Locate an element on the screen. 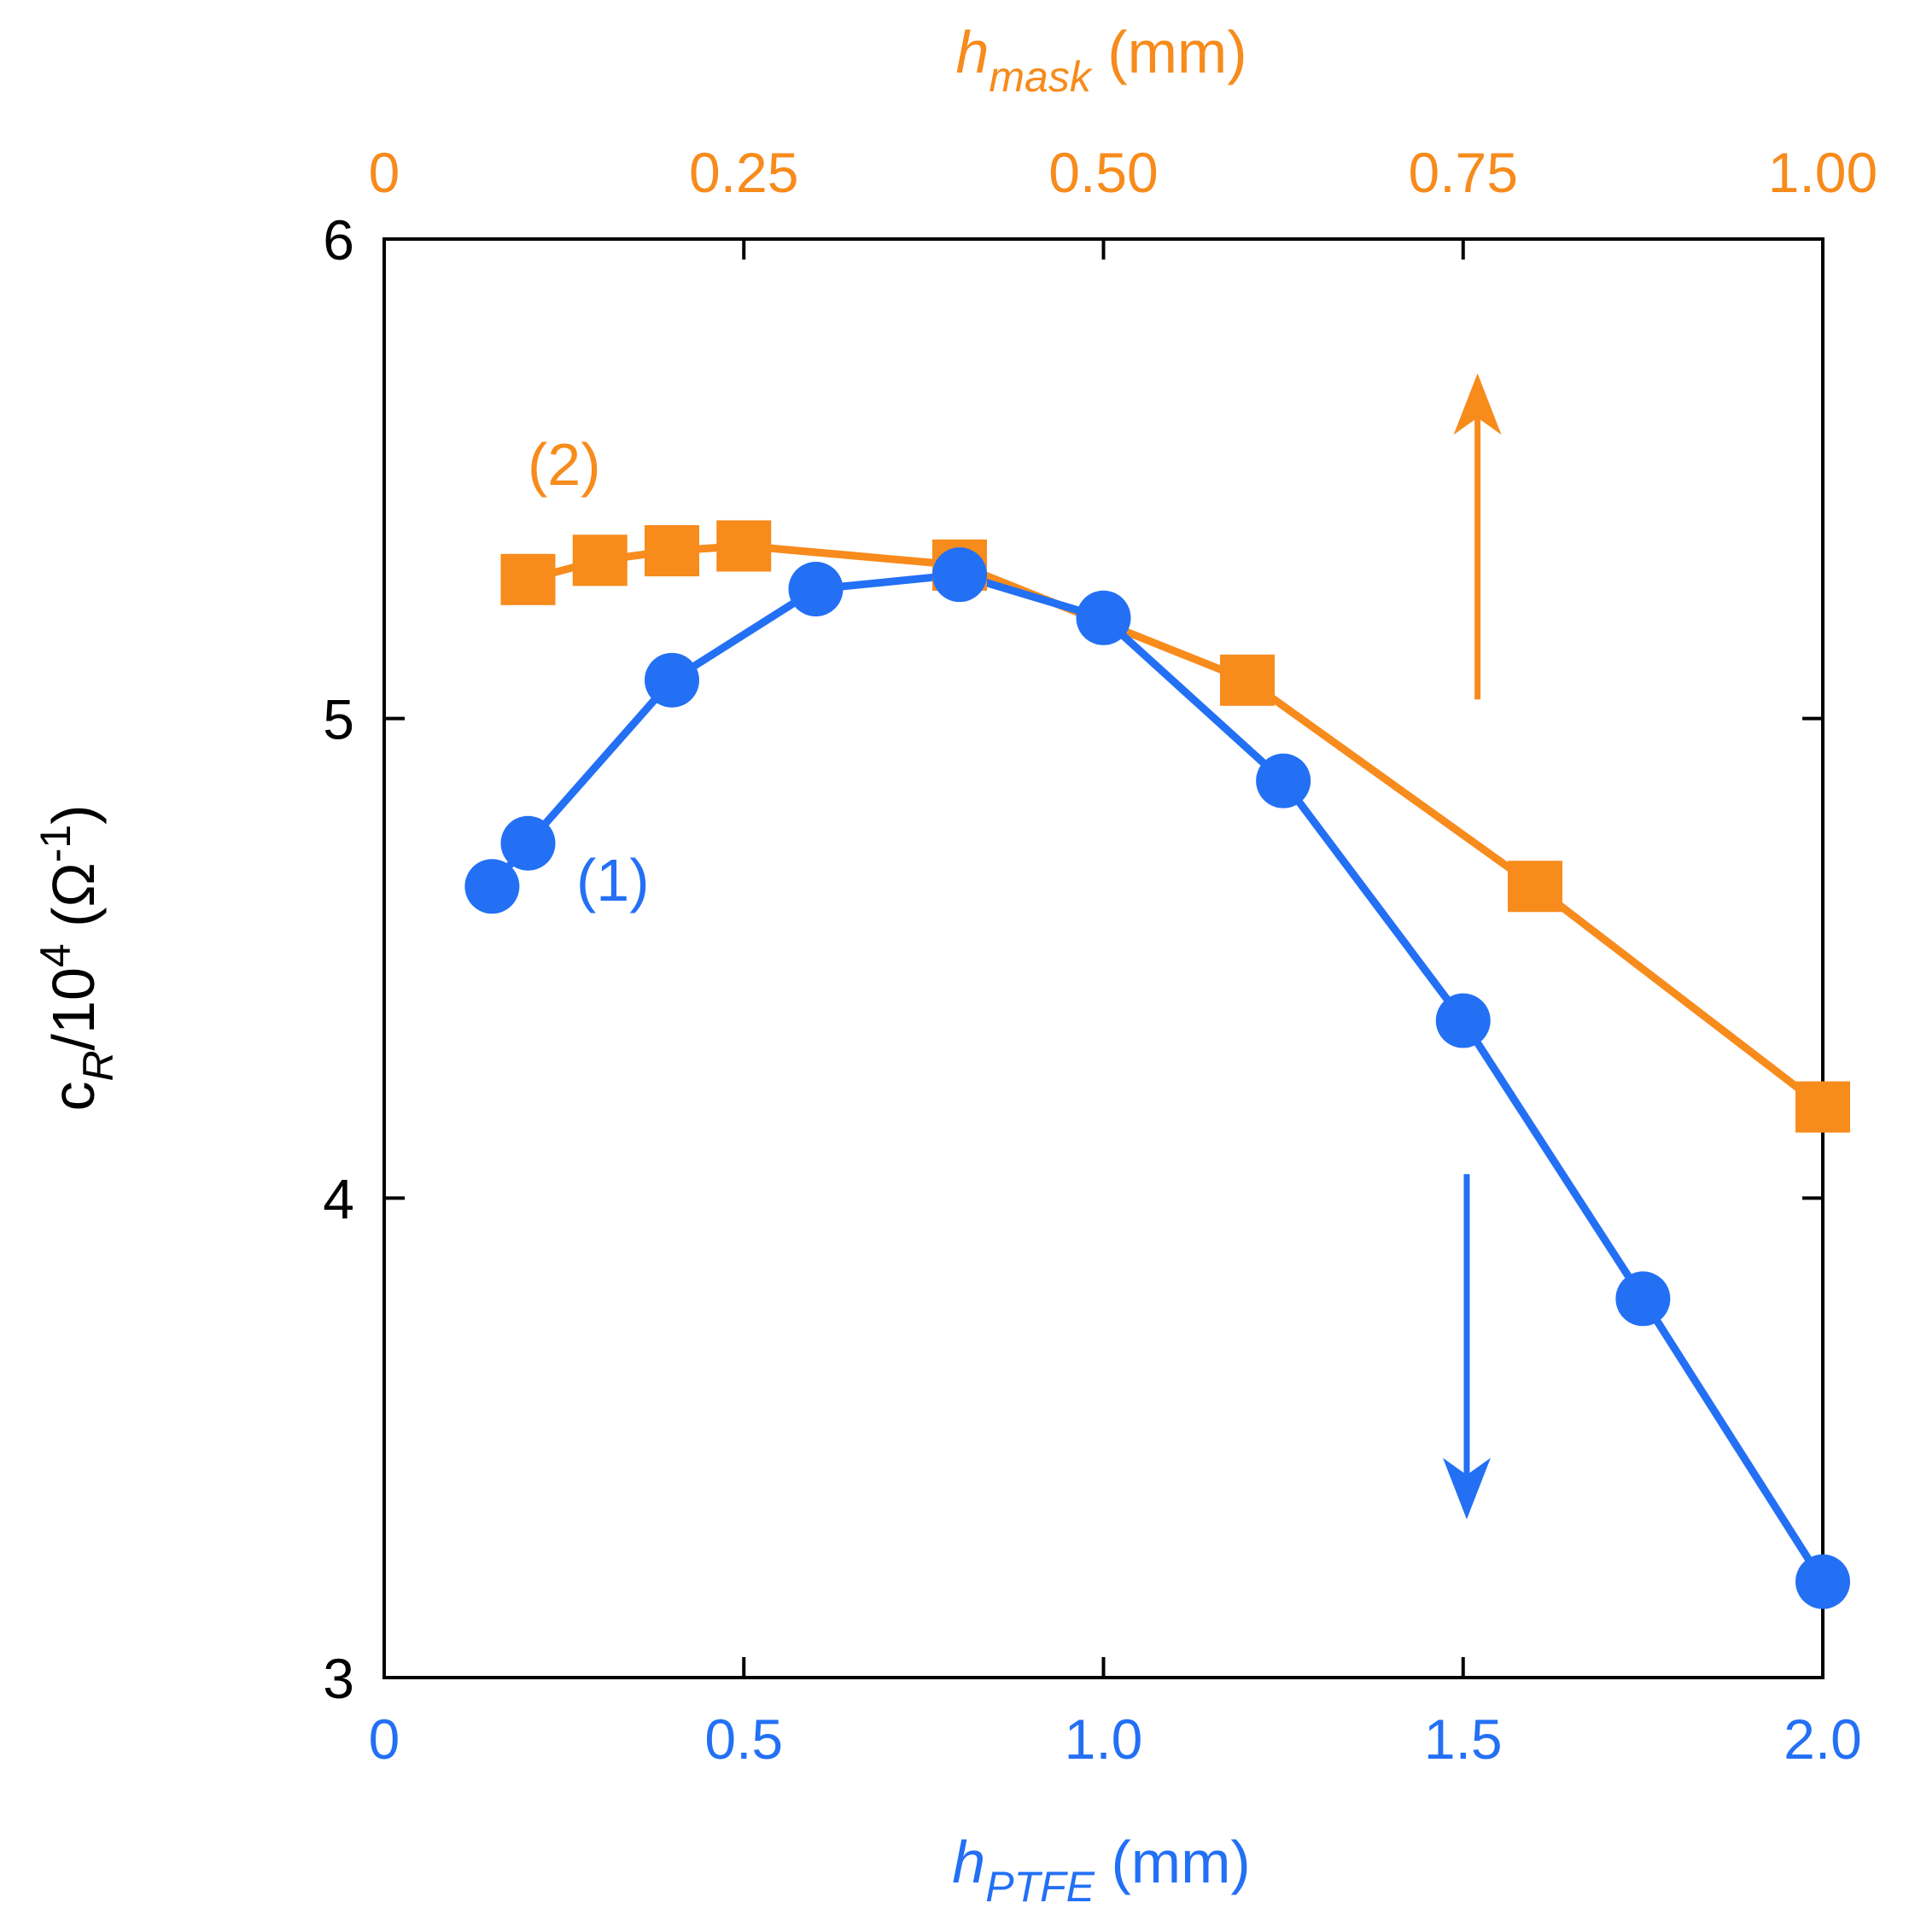 The height and width of the screenshot is (1932, 1915). series2-label: (2) is located at coordinates (564, 464).